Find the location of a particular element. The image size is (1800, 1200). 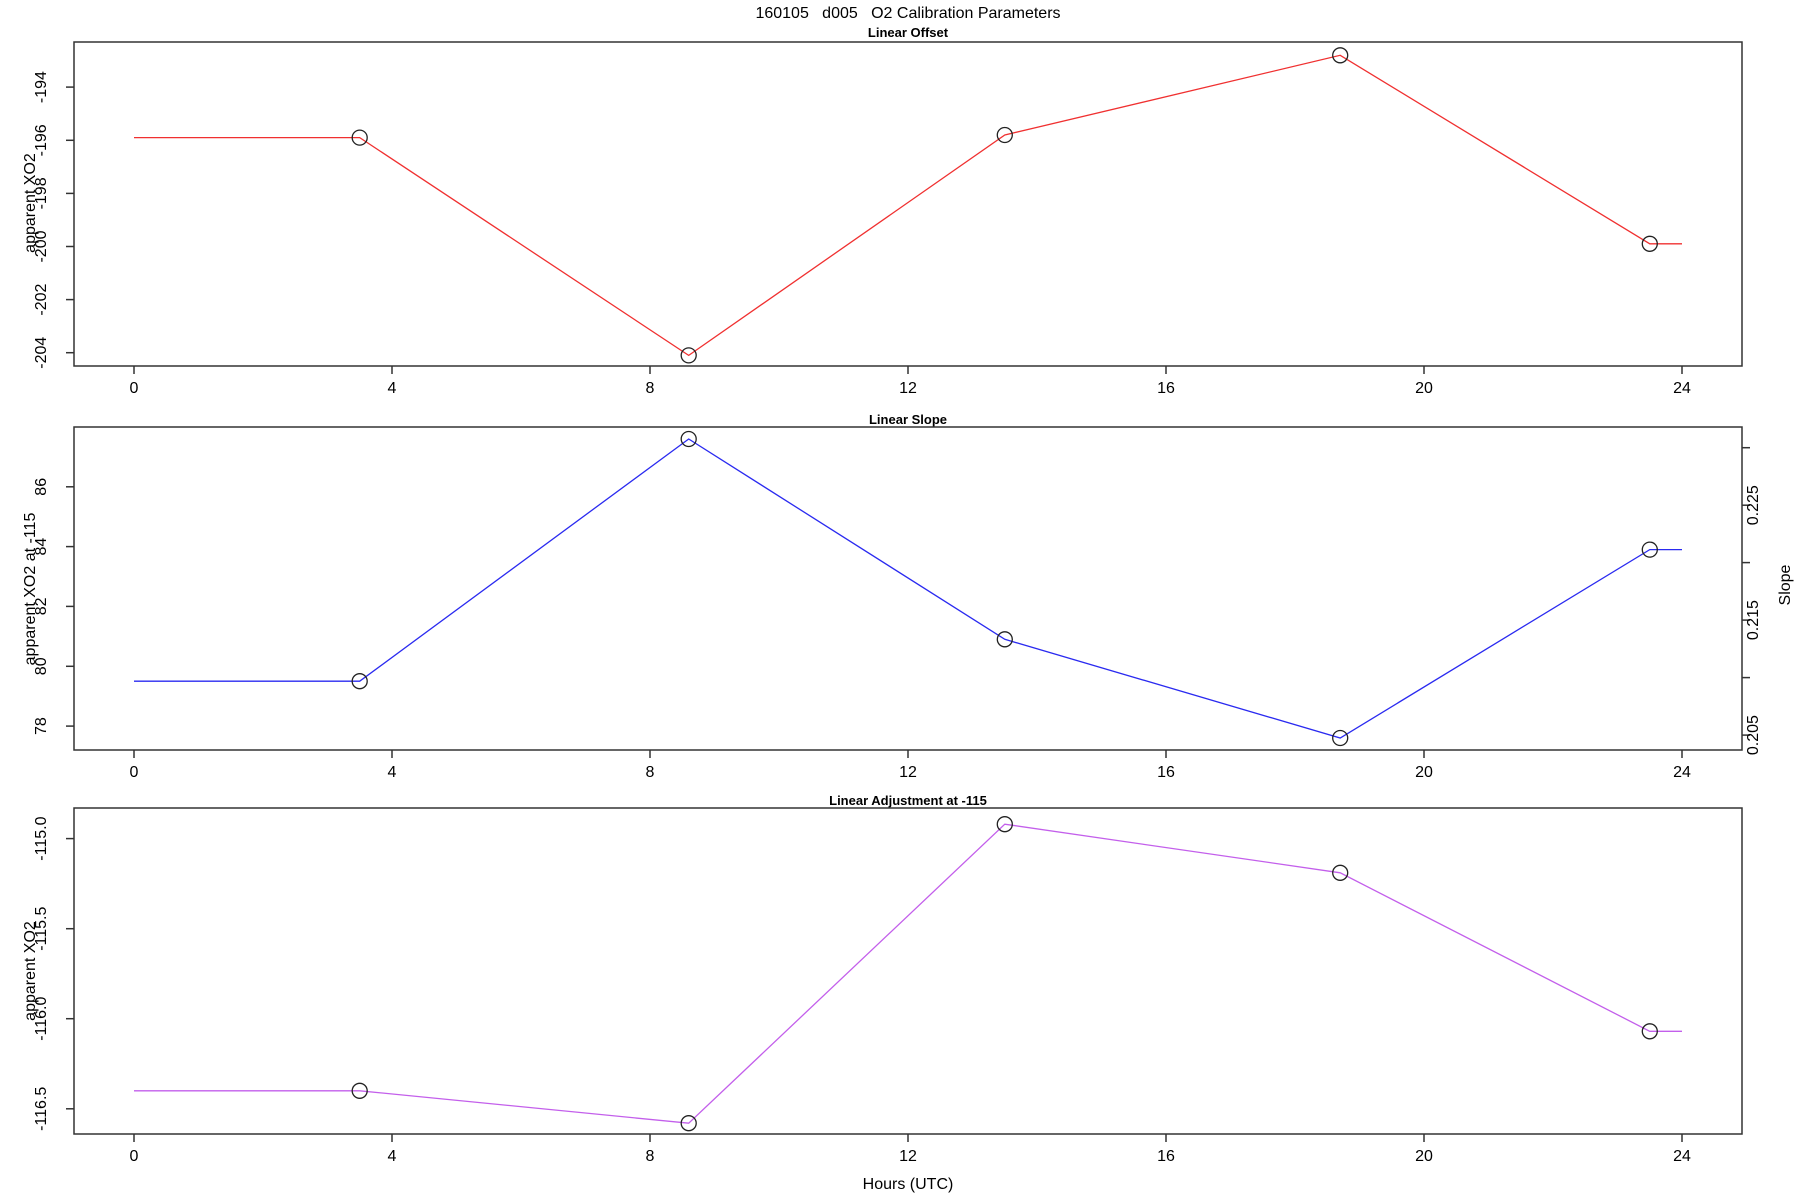

y-tick-label: 84 is located at coordinates (41, 547).